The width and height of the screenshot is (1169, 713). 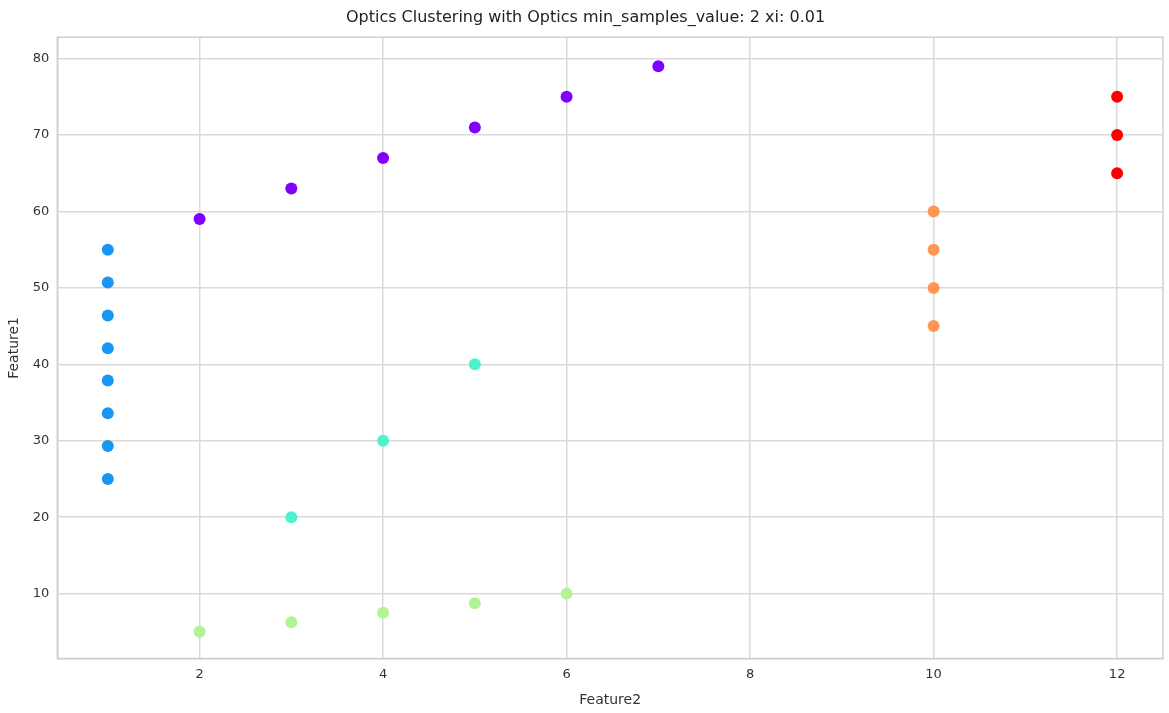 What do you see at coordinates (566, 673) in the screenshot?
I see `x-tick-label: 6` at bounding box center [566, 673].